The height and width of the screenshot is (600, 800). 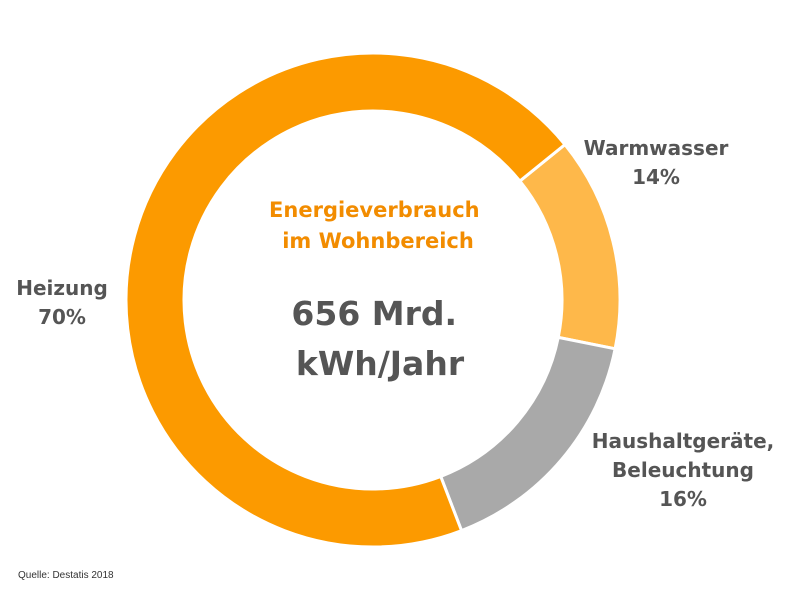 I want to click on label-heizung-name: Heizung, so click(x=62, y=288).